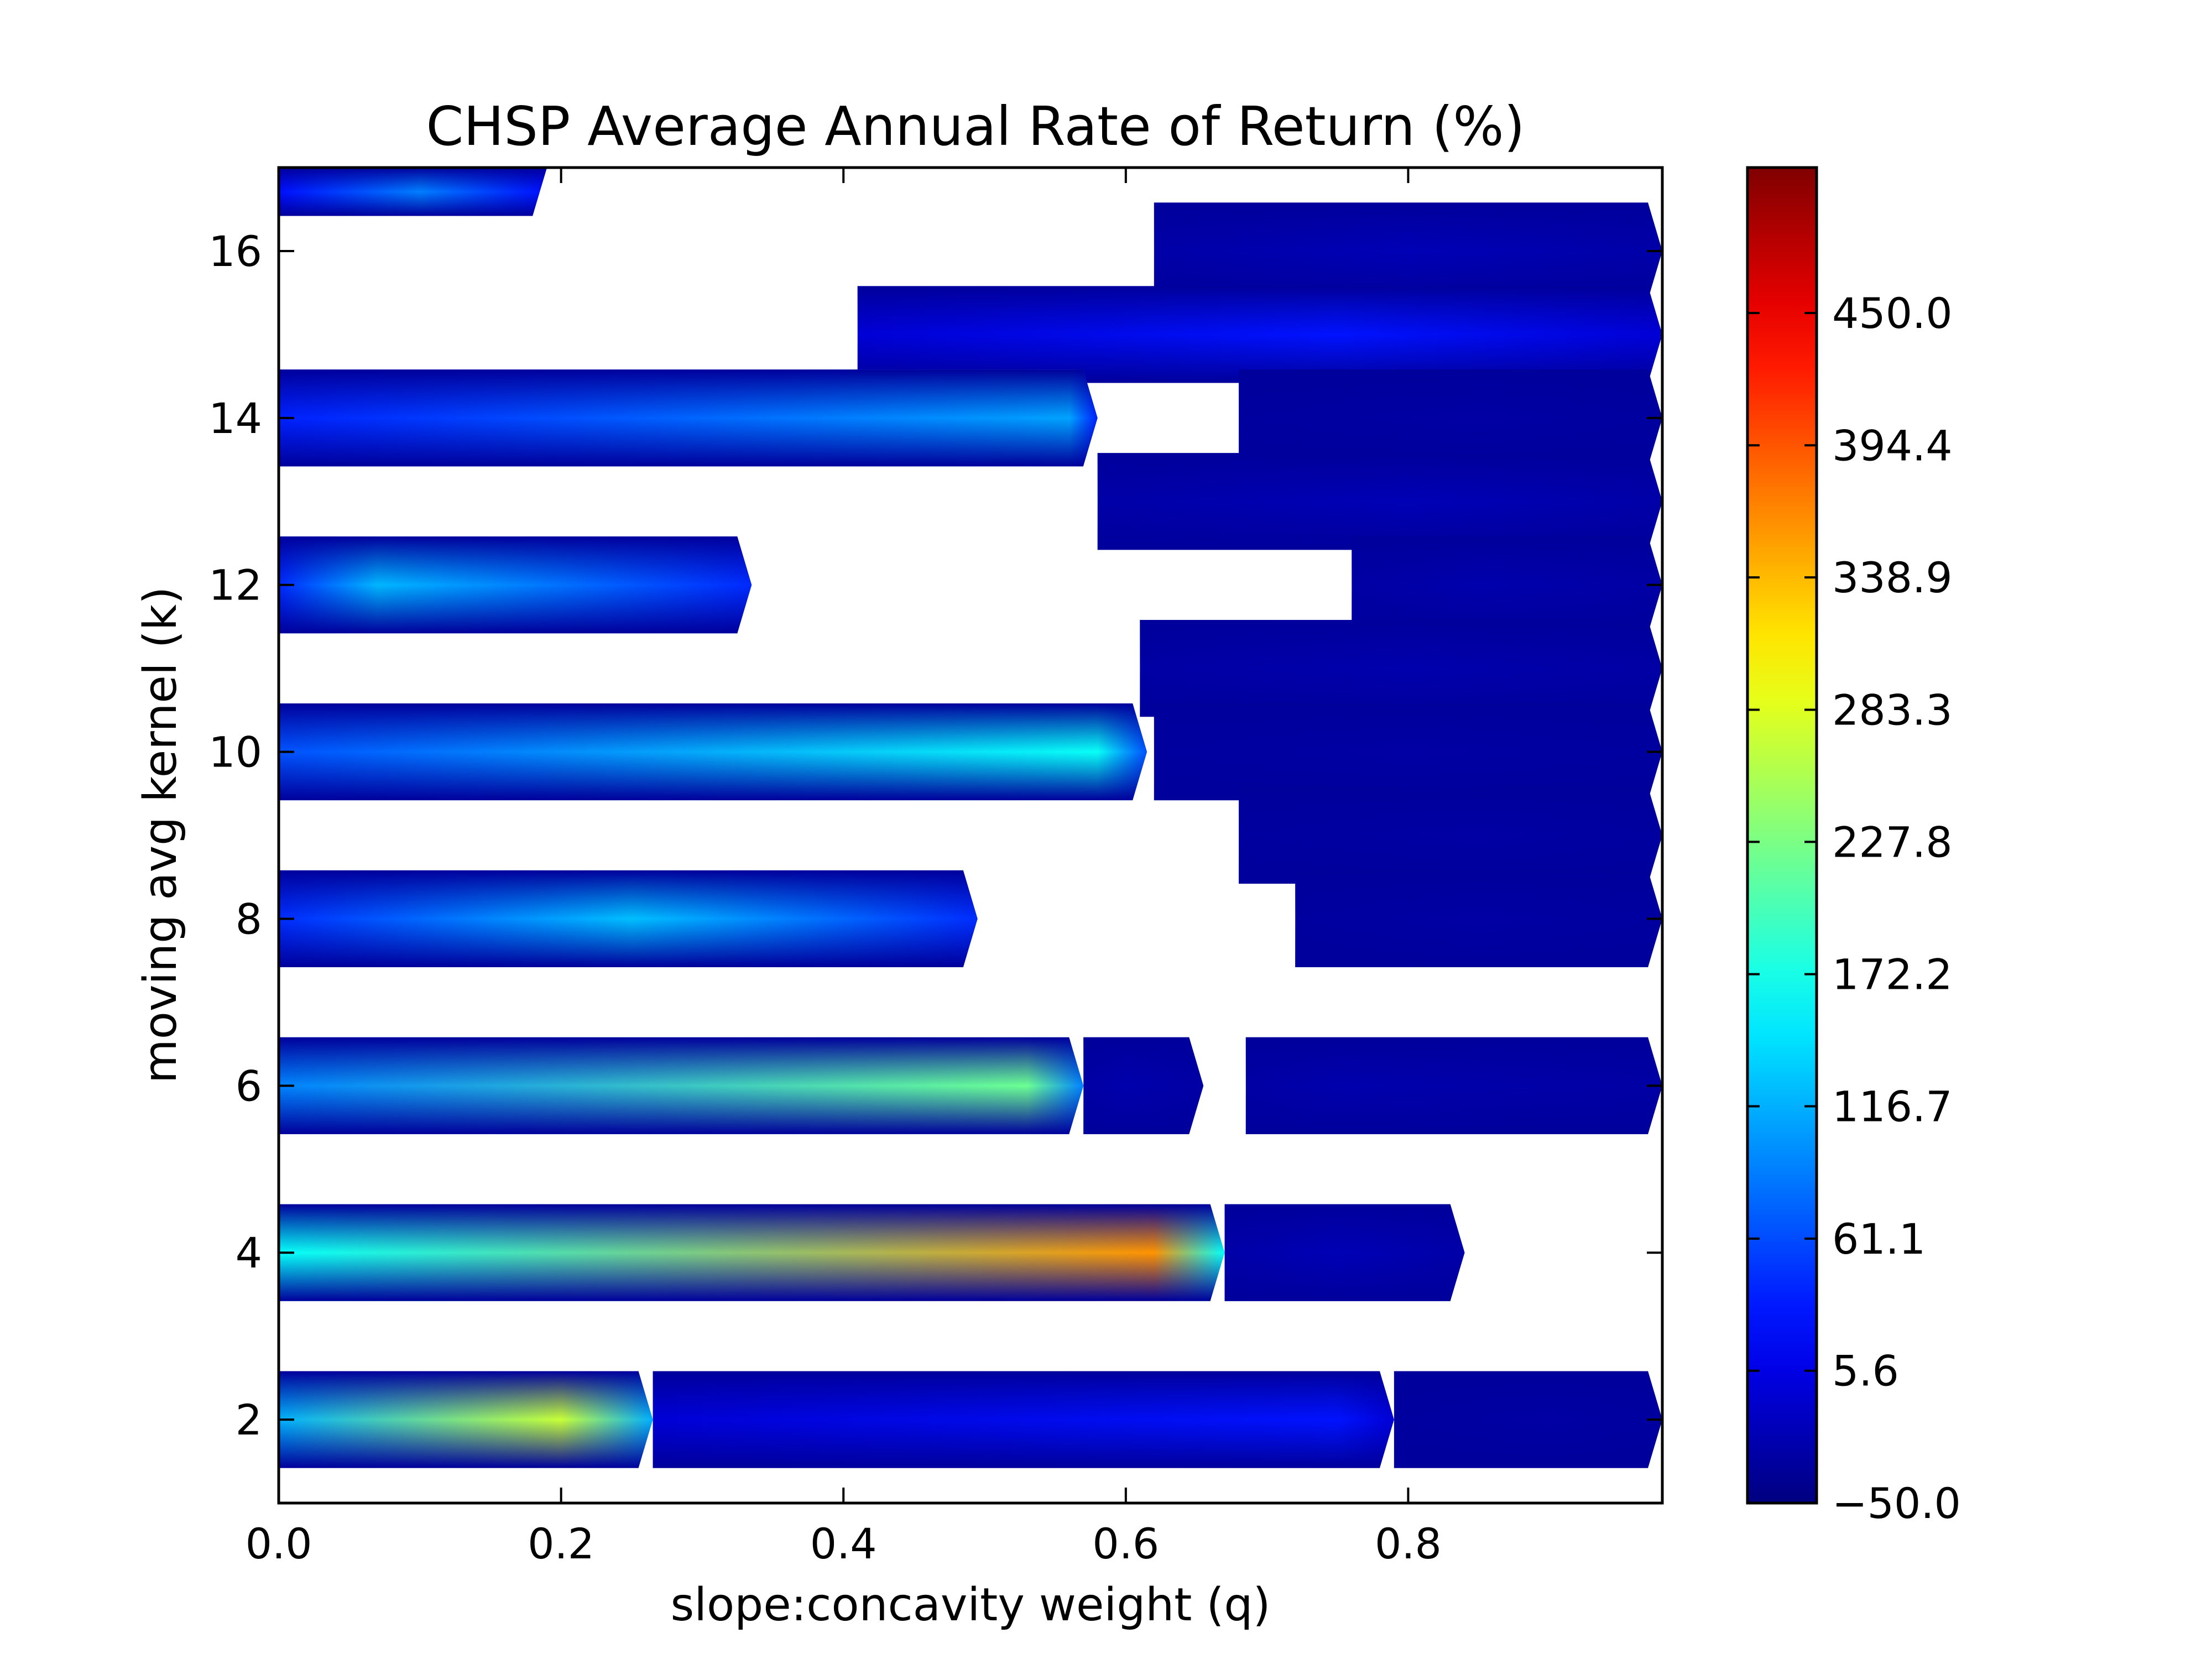  What do you see at coordinates (561, 1544) in the screenshot?
I see `x-tick-label: 0.2` at bounding box center [561, 1544].